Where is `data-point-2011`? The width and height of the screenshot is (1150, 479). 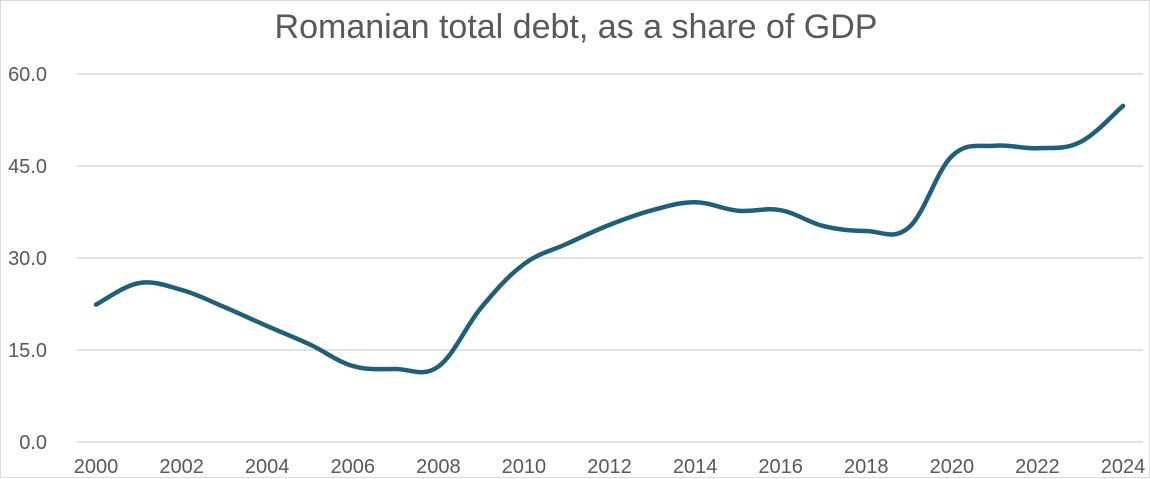 data-point-2011 is located at coordinates (567, 244).